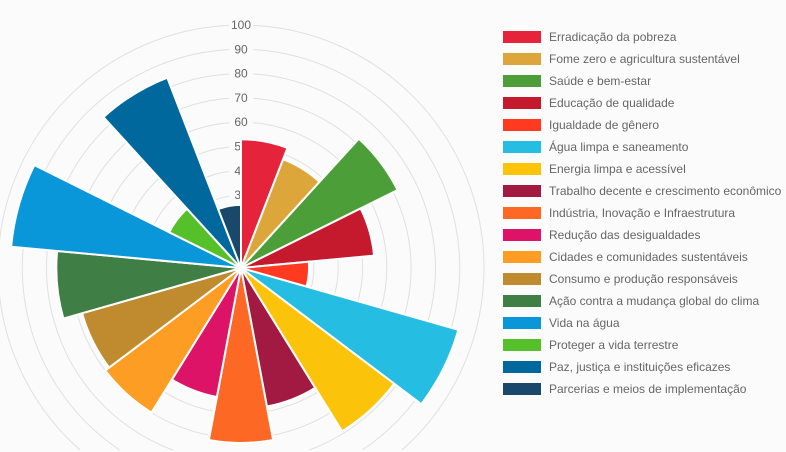 Image resolution: width=786 pixels, height=452 pixels. What do you see at coordinates (604, 125) in the screenshot?
I see `legend-label: Igualdade de gênero` at bounding box center [604, 125].